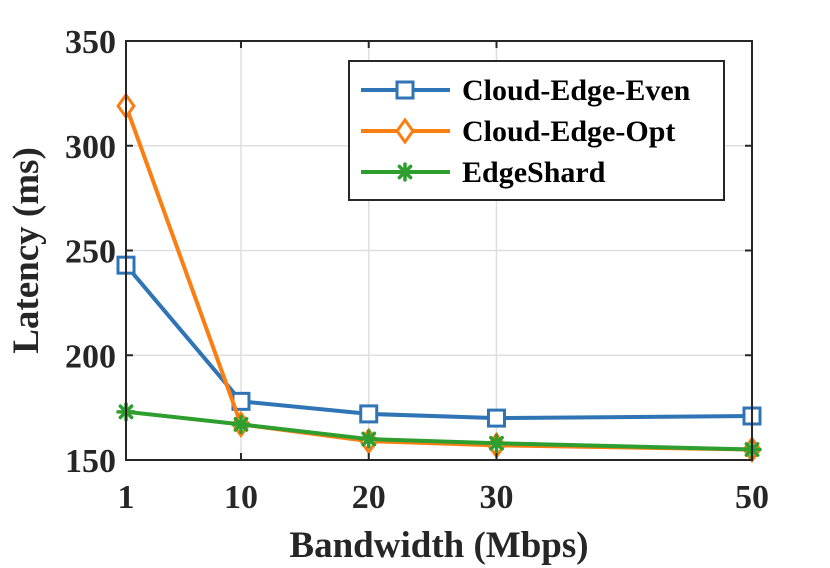  Describe the element at coordinates (90, 252) in the screenshot. I see `y-tick-label: 250` at that location.